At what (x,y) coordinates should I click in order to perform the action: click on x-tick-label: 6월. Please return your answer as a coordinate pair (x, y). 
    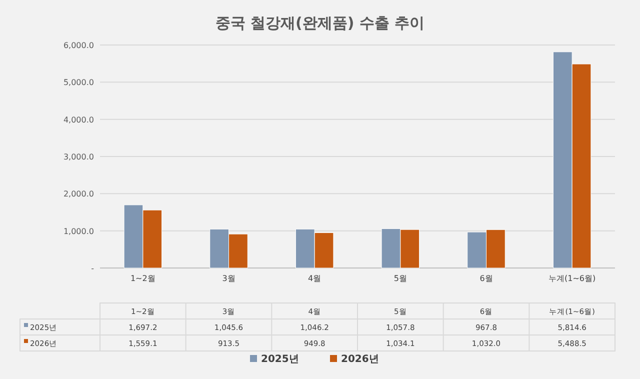
    Looking at the image, I should click on (486, 278).